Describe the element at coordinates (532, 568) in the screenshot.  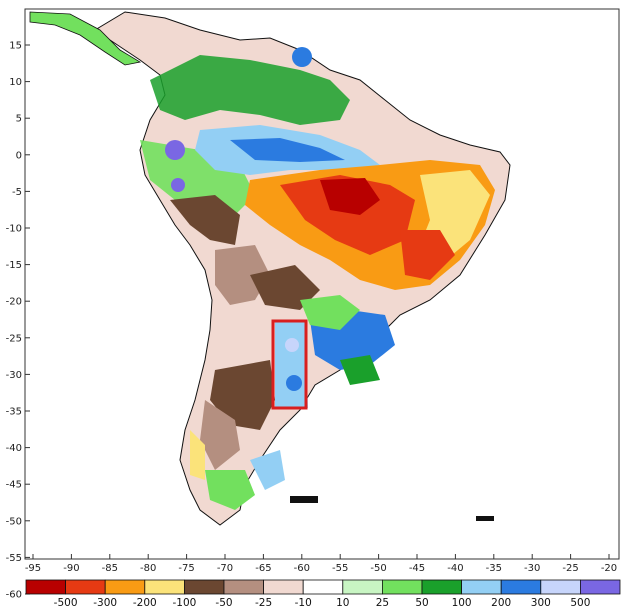
I see `x-tick-label: -30` at that location.